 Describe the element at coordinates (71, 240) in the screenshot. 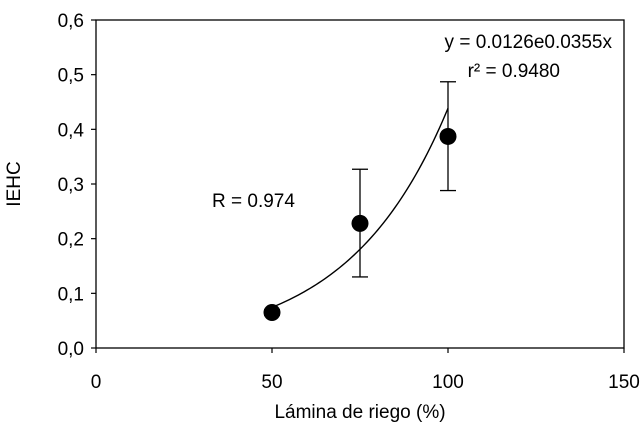

I see `y-tick-label: 0,2` at that location.